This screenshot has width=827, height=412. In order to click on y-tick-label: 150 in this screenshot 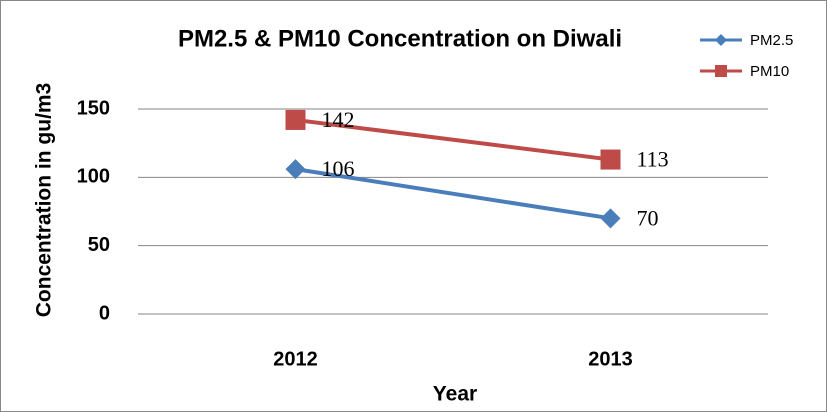, I will do `click(93, 108)`.